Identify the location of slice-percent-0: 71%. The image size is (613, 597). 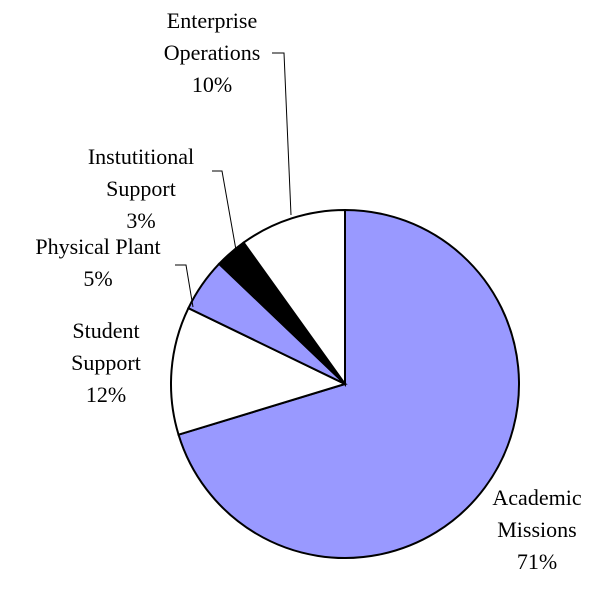
(537, 561).